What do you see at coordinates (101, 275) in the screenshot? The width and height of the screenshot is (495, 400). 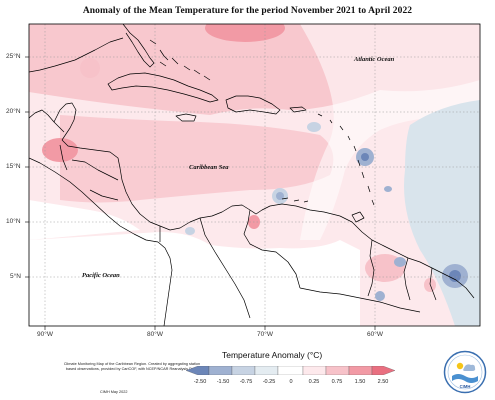 I see `pacific-ocean-label: Pacific Ocean` at bounding box center [101, 275].